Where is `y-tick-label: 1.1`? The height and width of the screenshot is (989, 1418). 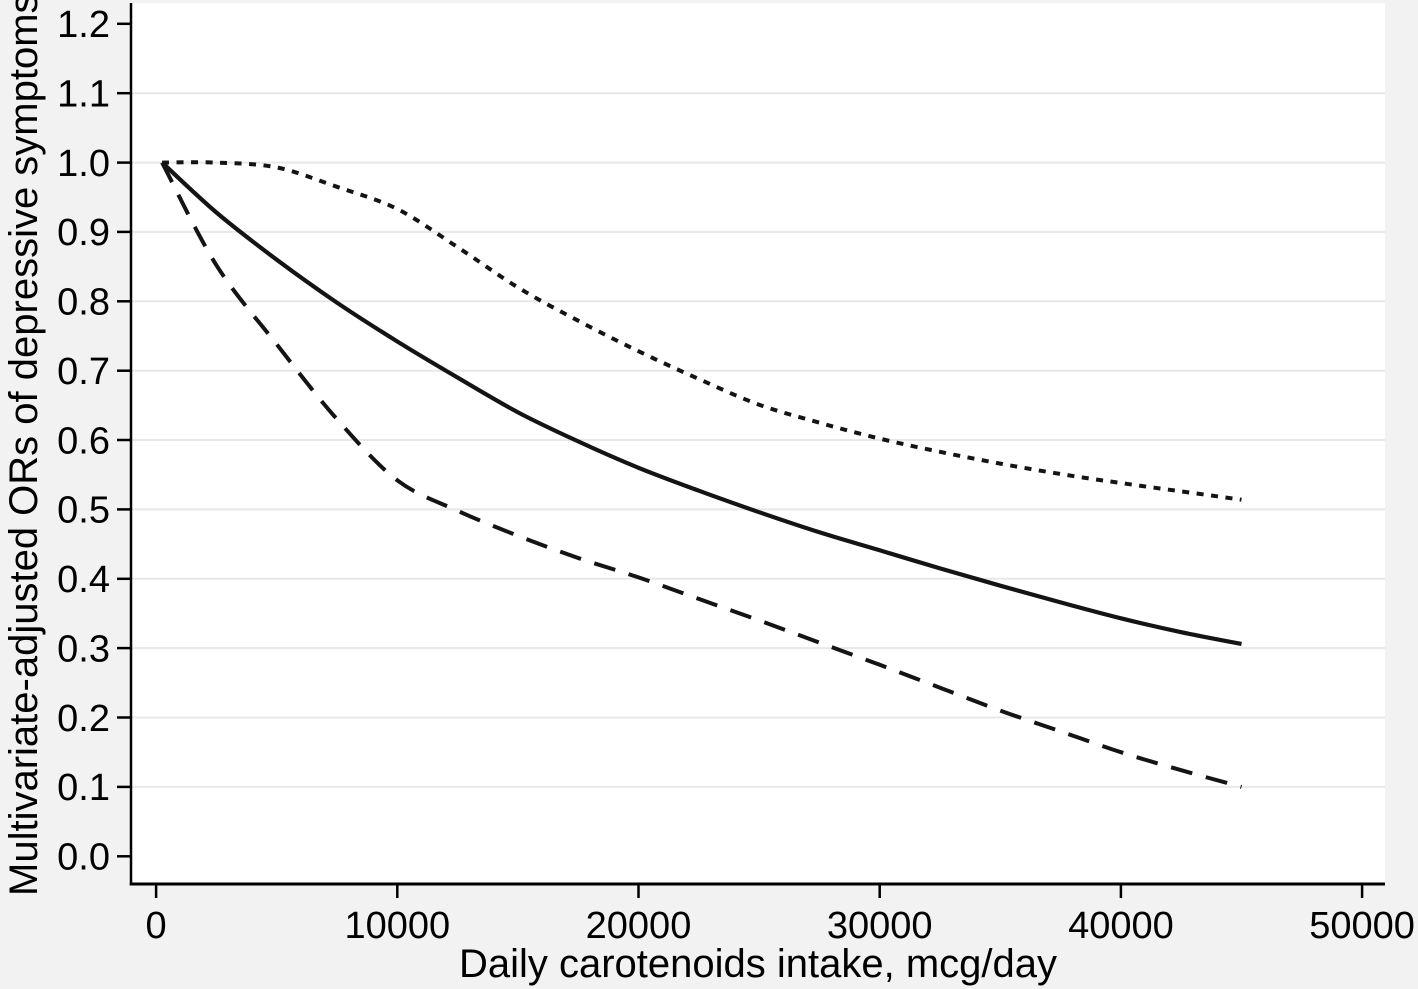 y-tick-label: 1.1 is located at coordinates (83, 95).